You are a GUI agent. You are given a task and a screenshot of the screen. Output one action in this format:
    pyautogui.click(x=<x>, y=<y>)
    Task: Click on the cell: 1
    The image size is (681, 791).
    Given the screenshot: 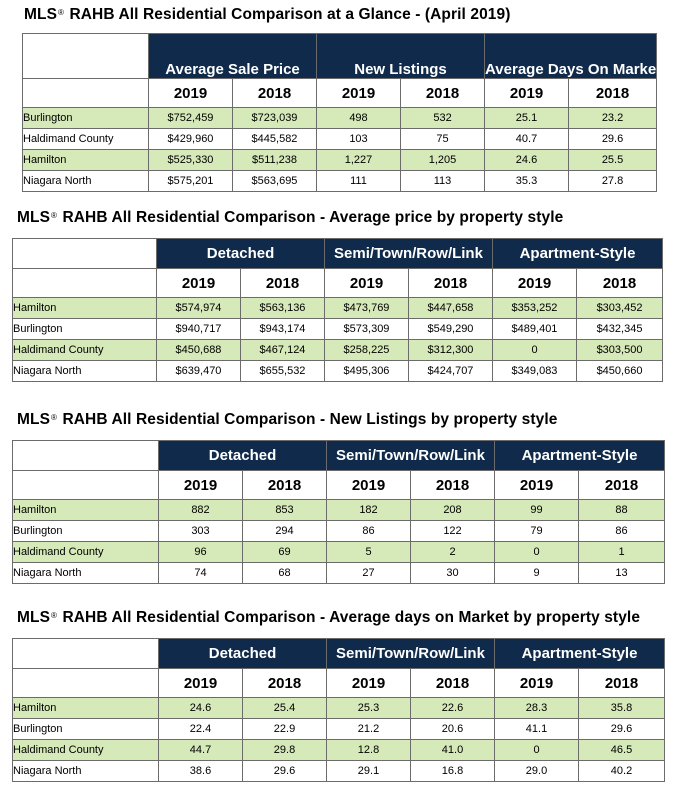 What is the action you would take?
    pyautogui.click(x=621, y=552)
    